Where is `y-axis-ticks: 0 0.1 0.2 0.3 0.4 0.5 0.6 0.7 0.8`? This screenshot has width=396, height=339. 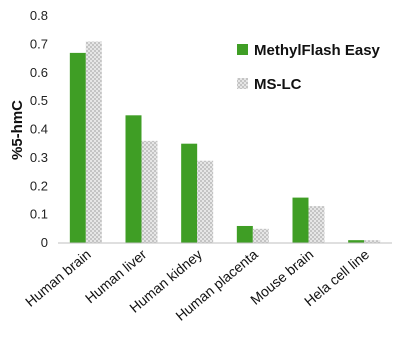
y-axis-ticks: 0 0.1 0.2 0.3 0.4 0.5 0.6 0.7 0.8 is located at coordinates (39, 129).